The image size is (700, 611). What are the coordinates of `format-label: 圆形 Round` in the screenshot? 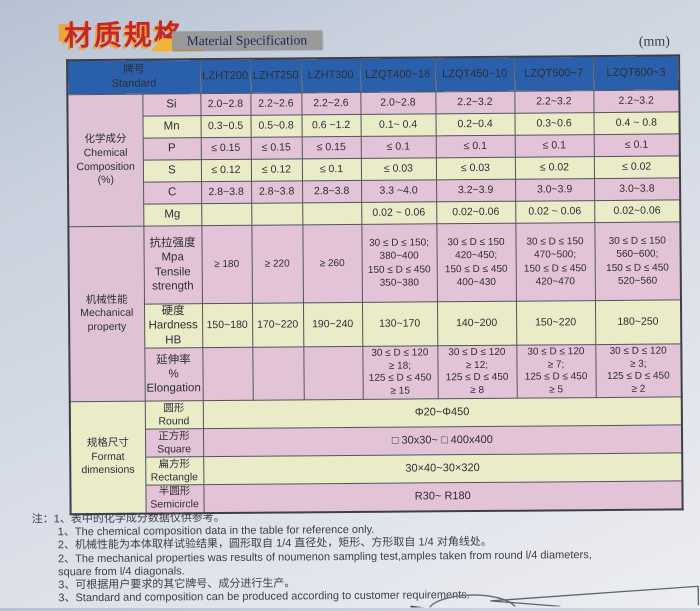 It's located at (173, 415).